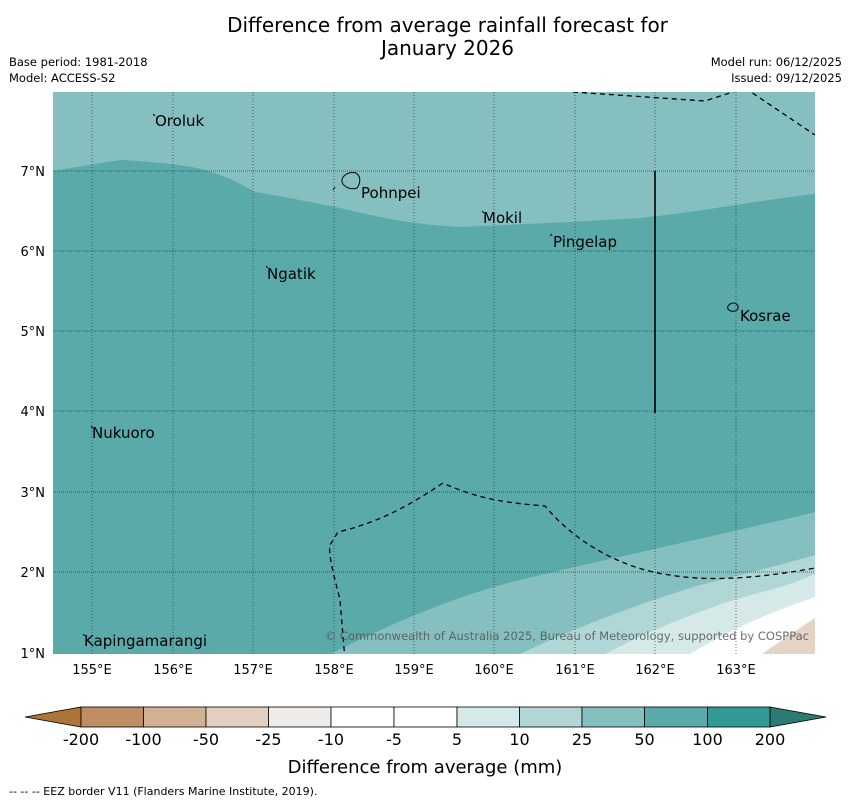 This screenshot has width=850, height=804. I want to click on lat-label: 1°N, so click(33, 654).